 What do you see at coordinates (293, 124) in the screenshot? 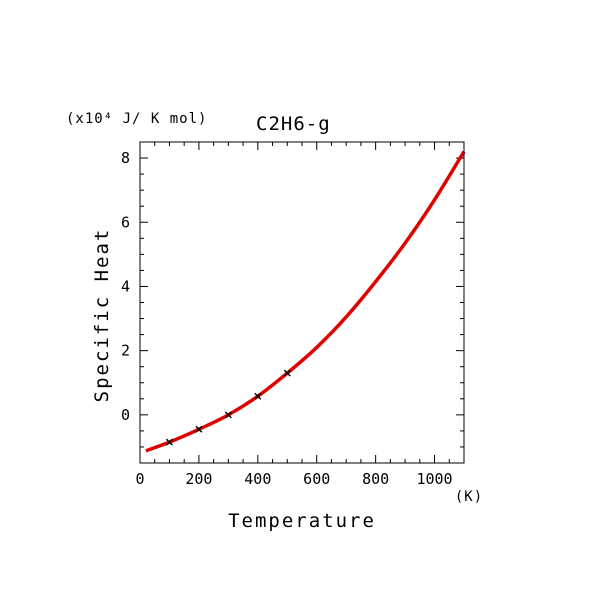
I see `chart-title: C2H6-g` at bounding box center [293, 124].